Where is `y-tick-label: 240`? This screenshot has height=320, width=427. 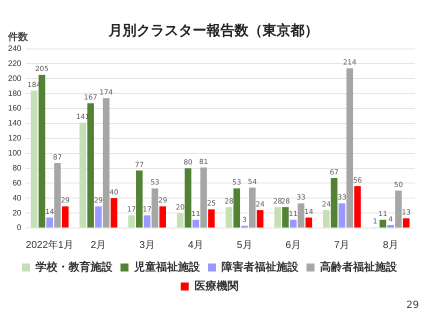 y-tick-label: 240 is located at coordinates (15, 49).